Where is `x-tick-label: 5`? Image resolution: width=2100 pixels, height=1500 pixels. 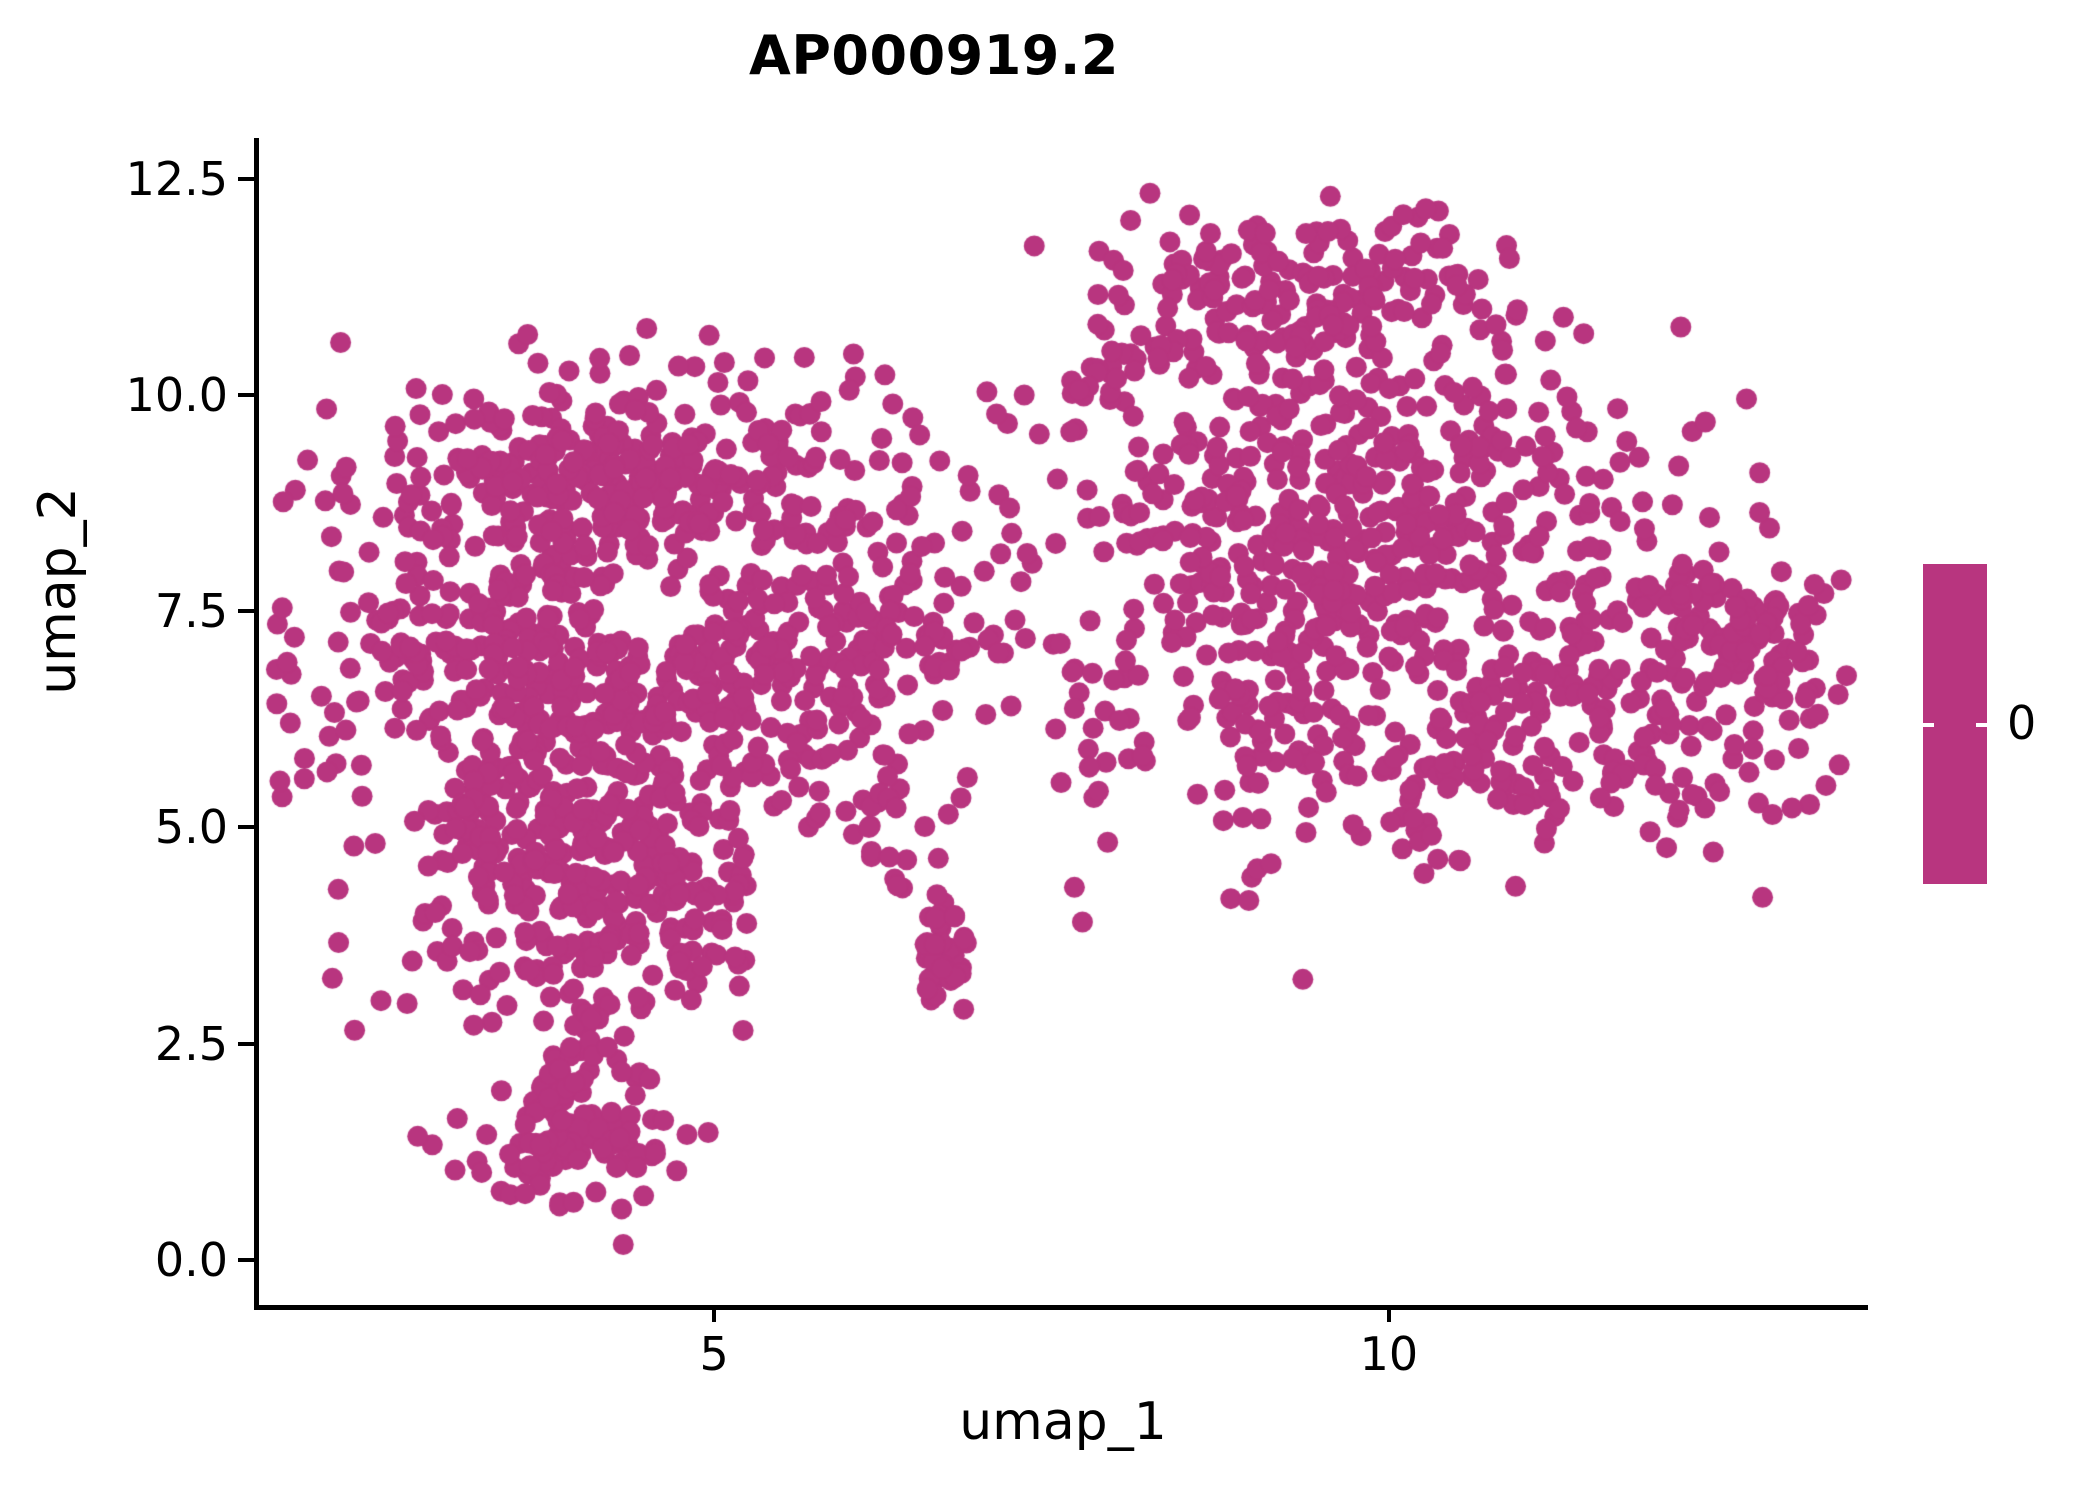 x-tick-label: 5 is located at coordinates (714, 1354).